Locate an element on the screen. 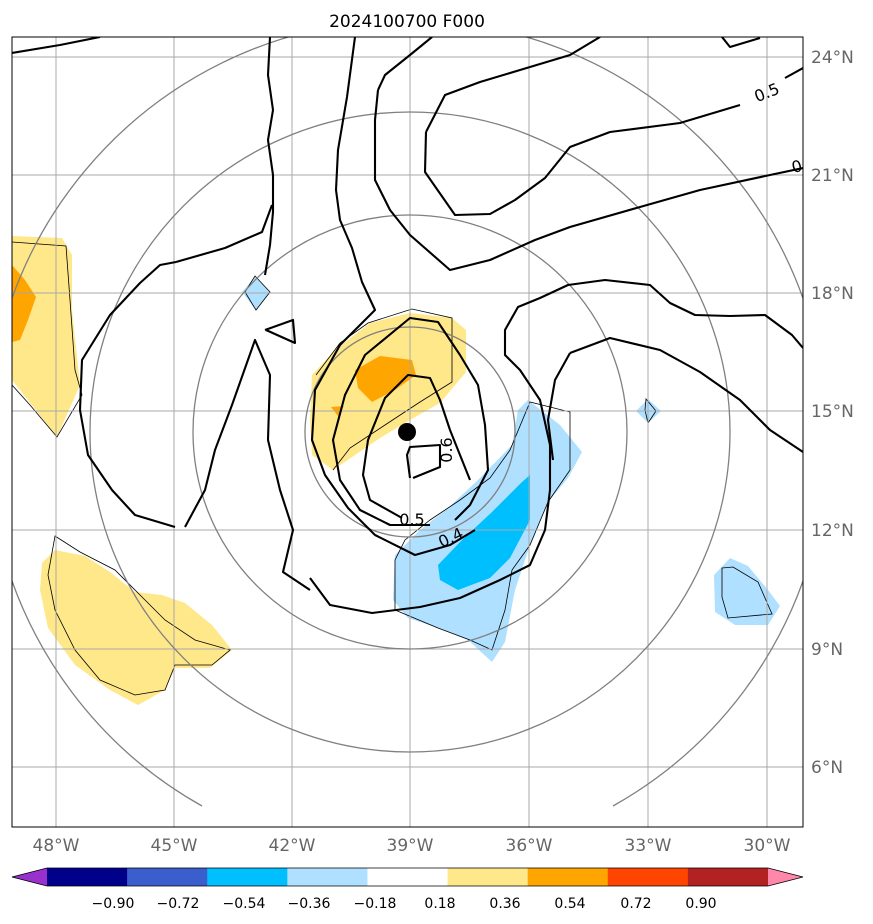 This screenshot has height=924, width=873. range-ring is located at coordinates (410, 432).